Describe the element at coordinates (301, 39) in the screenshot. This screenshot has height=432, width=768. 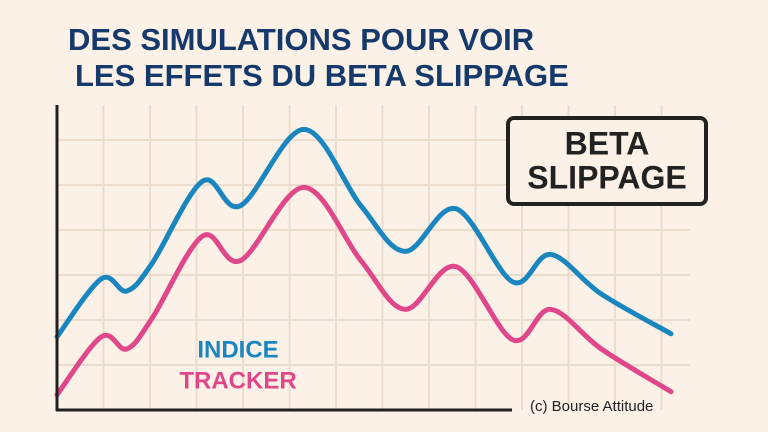
I see `chart-title: DES SIMULATIONS POUR VOIR` at that location.